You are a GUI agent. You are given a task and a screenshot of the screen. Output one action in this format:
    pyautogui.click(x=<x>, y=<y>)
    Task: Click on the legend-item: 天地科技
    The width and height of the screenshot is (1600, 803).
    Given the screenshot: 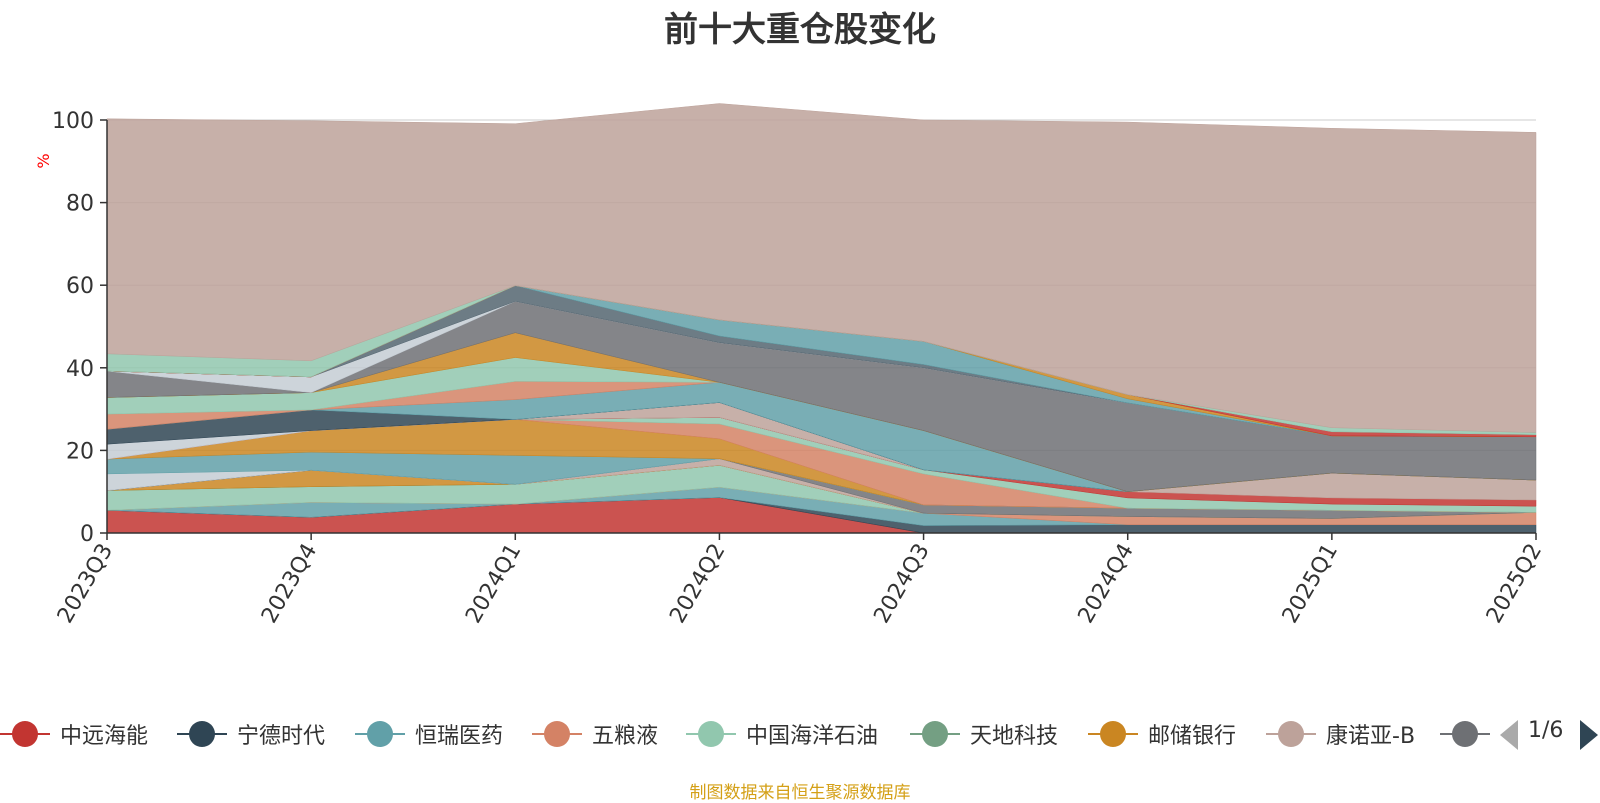 What is the action you would take?
    pyautogui.click(x=984, y=734)
    